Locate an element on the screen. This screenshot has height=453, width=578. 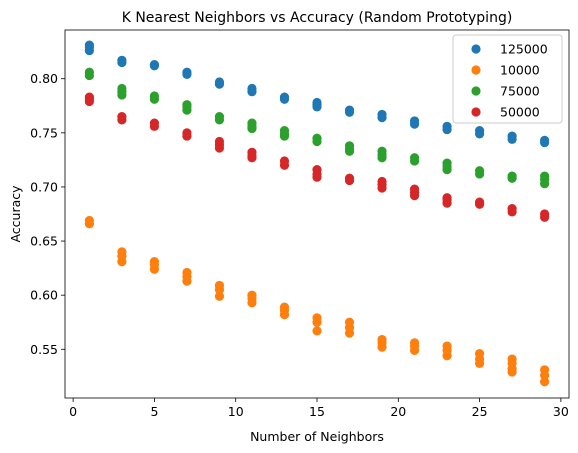
y-tick-label: 0.75 is located at coordinates (44, 132).